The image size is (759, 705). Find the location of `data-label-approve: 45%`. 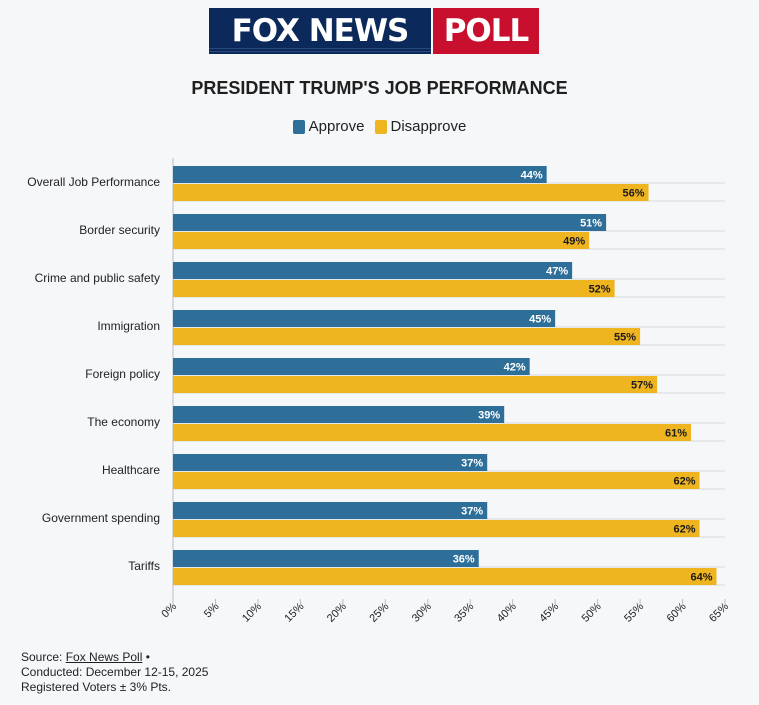

data-label-approve: 45% is located at coordinates (540, 320).